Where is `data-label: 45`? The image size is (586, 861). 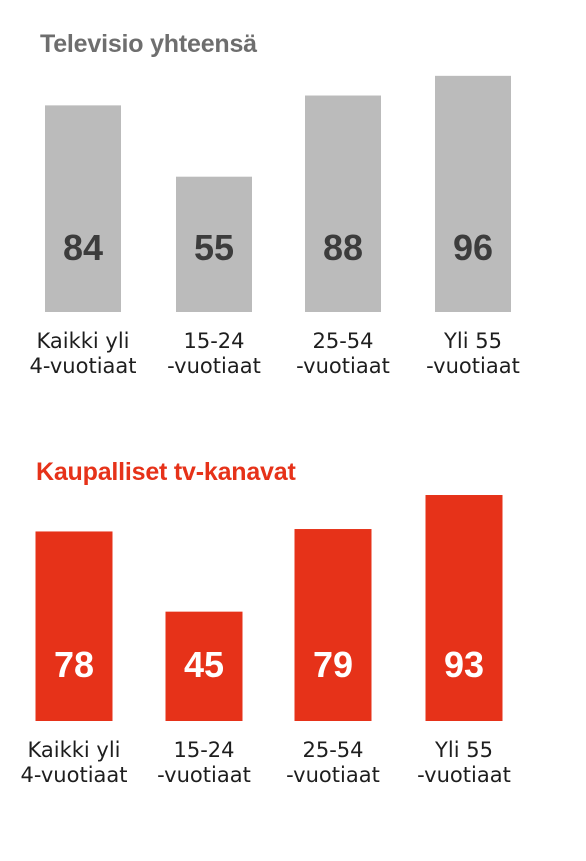 data-label: 45 is located at coordinates (204, 664).